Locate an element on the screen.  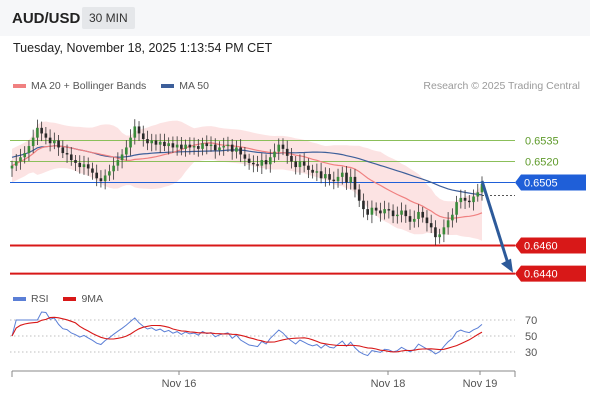
symbol-title: AUD/USD is located at coordinates (46, 18).